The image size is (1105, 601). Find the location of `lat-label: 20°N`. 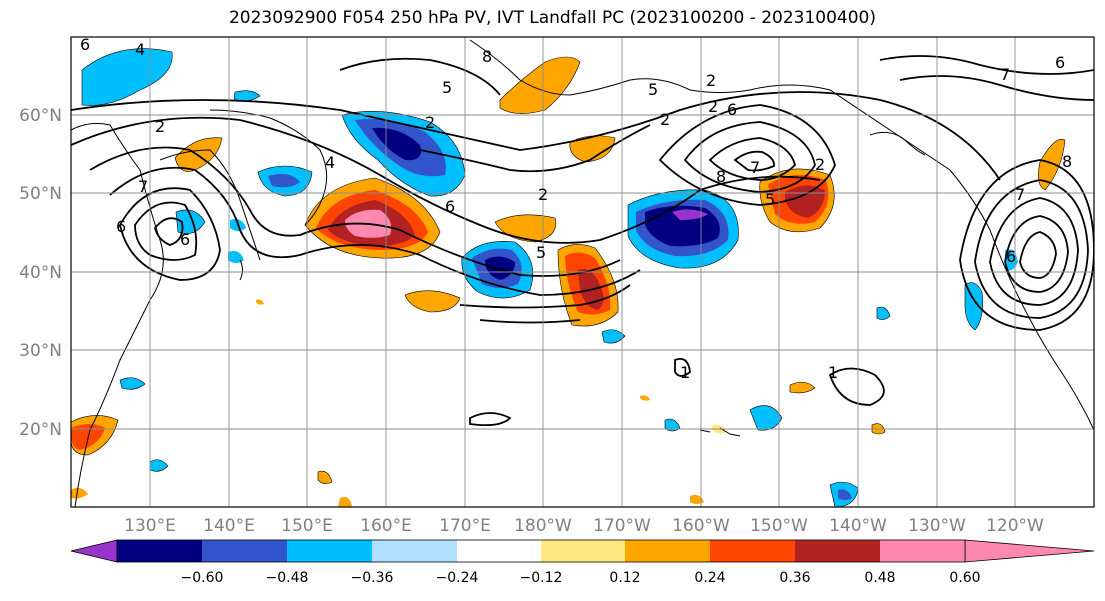

lat-label: 20°N is located at coordinates (40, 430).